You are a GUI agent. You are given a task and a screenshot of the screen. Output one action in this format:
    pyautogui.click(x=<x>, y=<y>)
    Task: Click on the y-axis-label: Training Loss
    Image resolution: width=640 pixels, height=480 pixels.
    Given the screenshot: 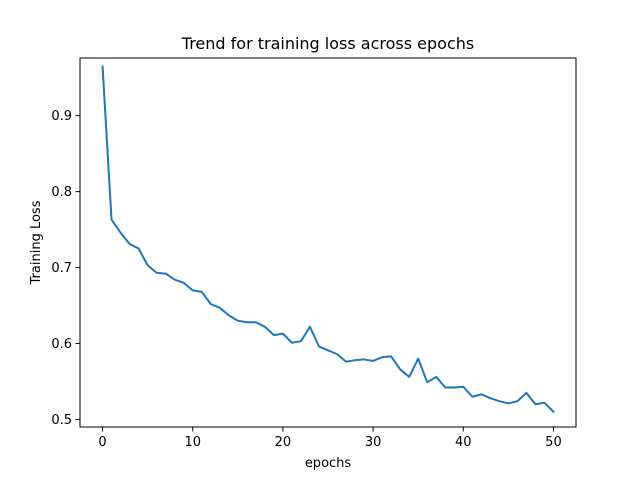 What is the action you would take?
    pyautogui.click(x=36, y=242)
    